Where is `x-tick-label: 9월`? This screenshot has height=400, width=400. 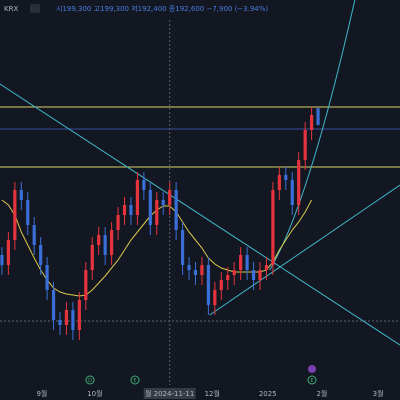
x-tick-label: 9월 is located at coordinates (41, 393).